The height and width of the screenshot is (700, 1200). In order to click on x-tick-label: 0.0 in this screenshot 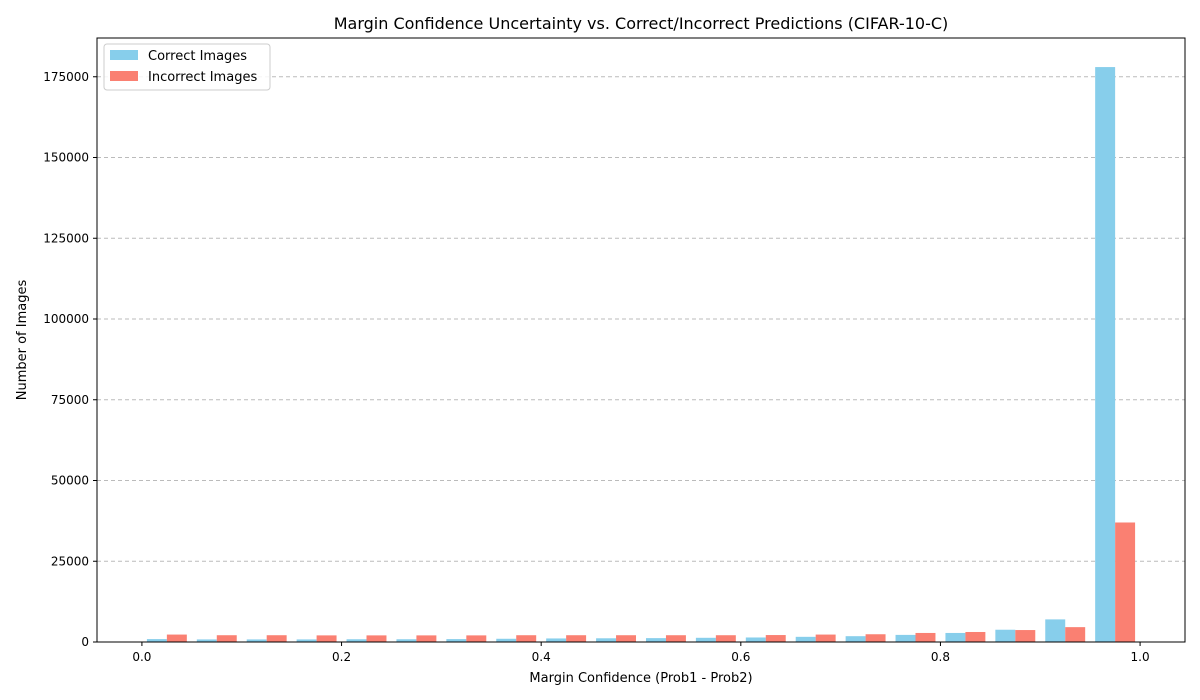, I will do `click(141, 657)`.